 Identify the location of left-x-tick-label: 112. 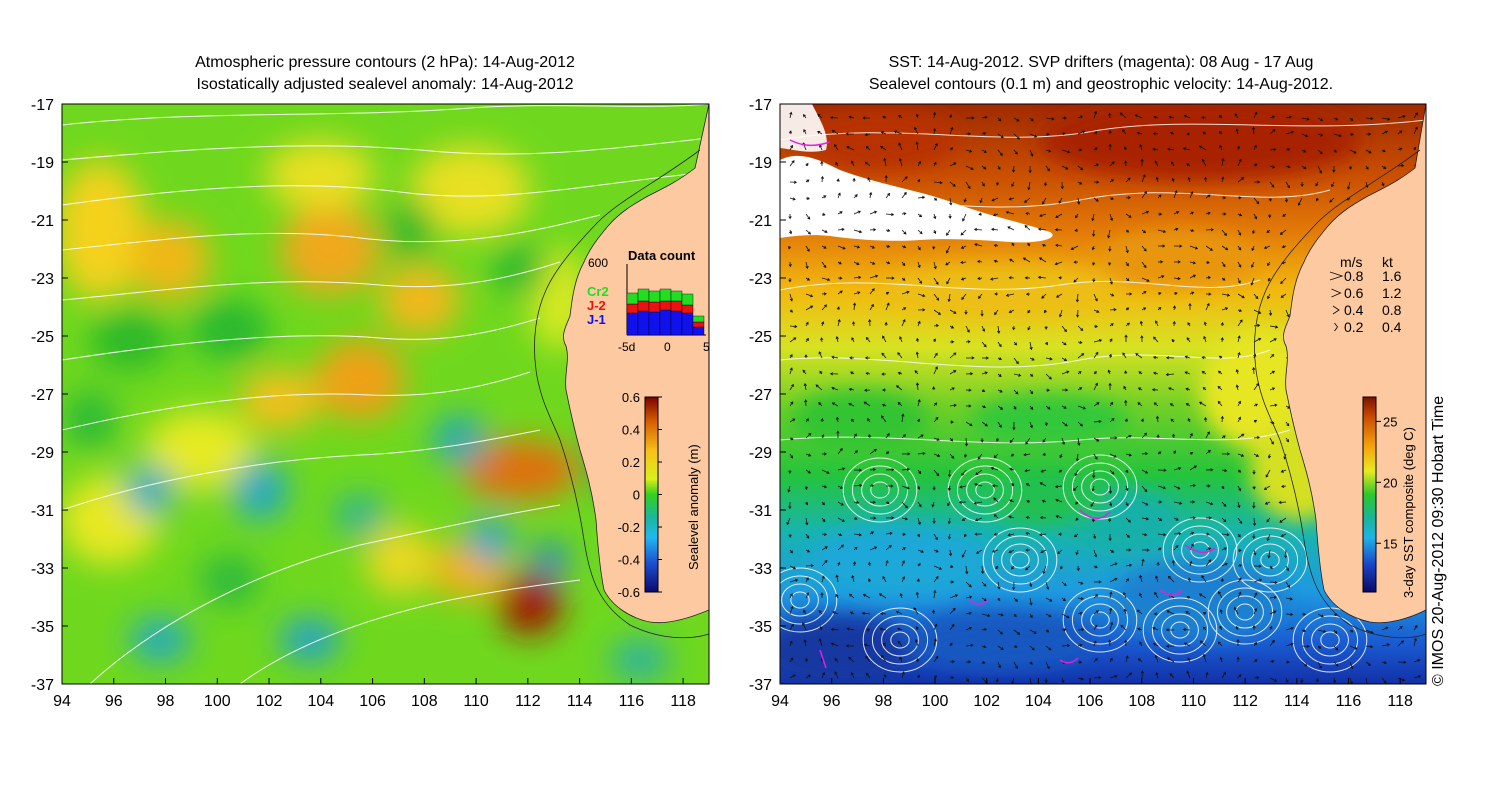
(528, 701).